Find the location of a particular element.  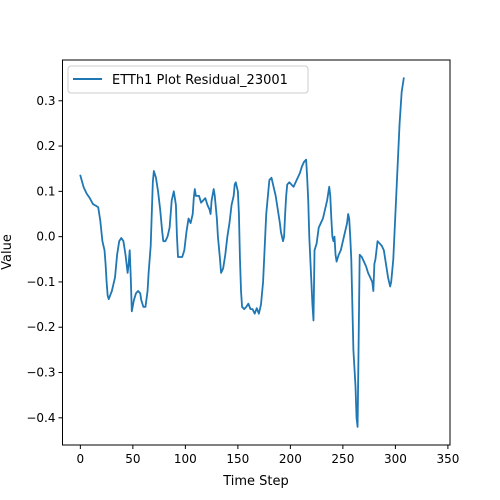

y-tick-label: −0.1 is located at coordinates (40, 282).